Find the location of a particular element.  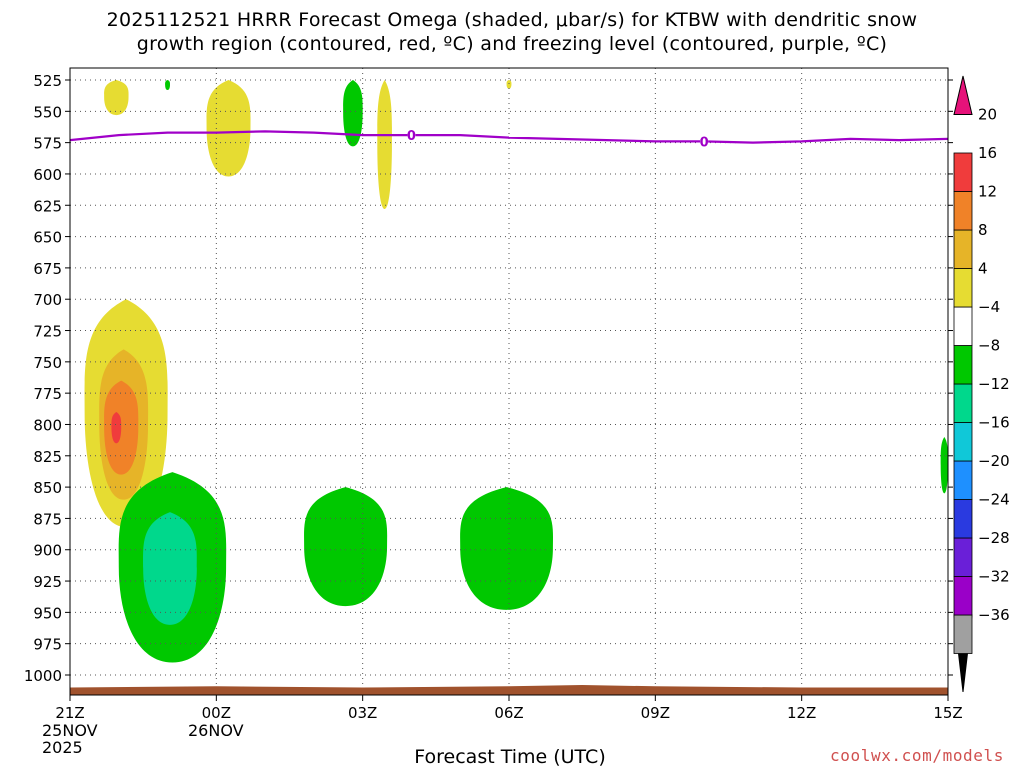

y-tick-label: 825 is located at coordinates (47, 457).